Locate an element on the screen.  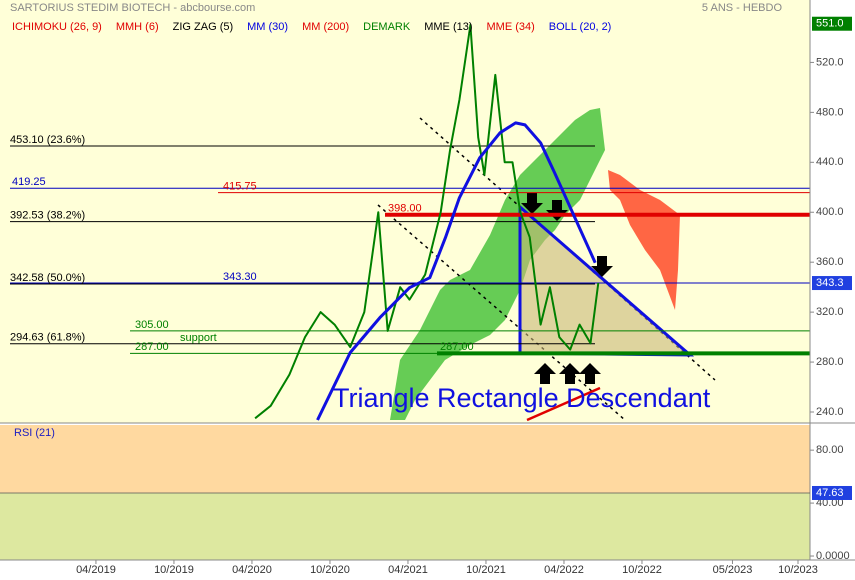
x-tick-label: 10/2022 is located at coordinates (642, 570).